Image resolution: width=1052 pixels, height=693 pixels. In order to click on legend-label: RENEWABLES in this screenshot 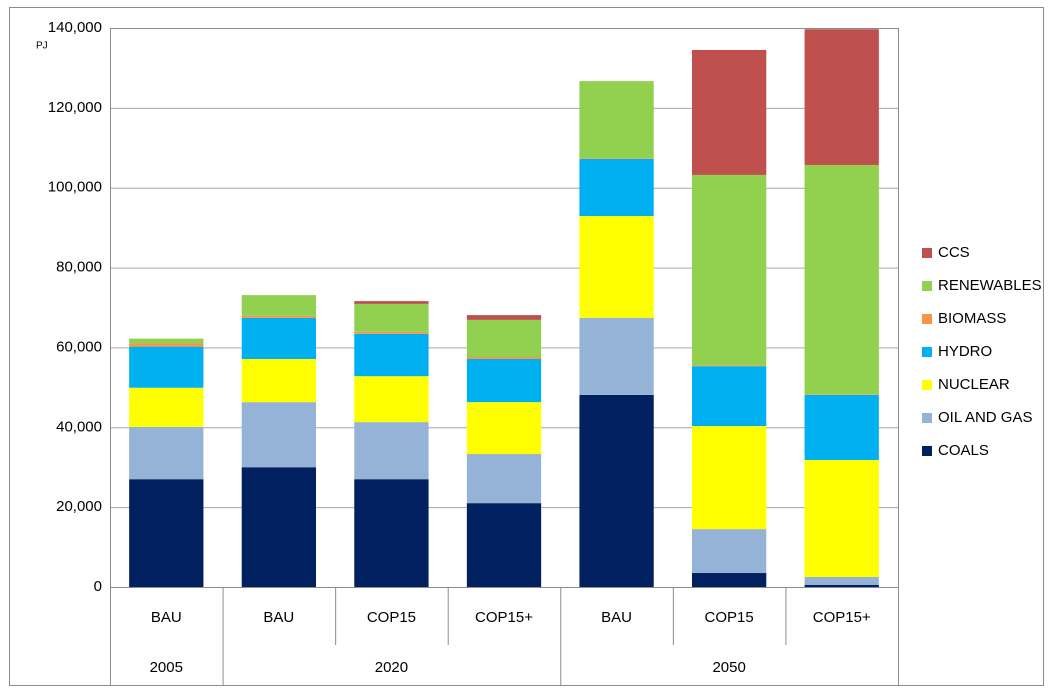, I will do `click(990, 285)`.